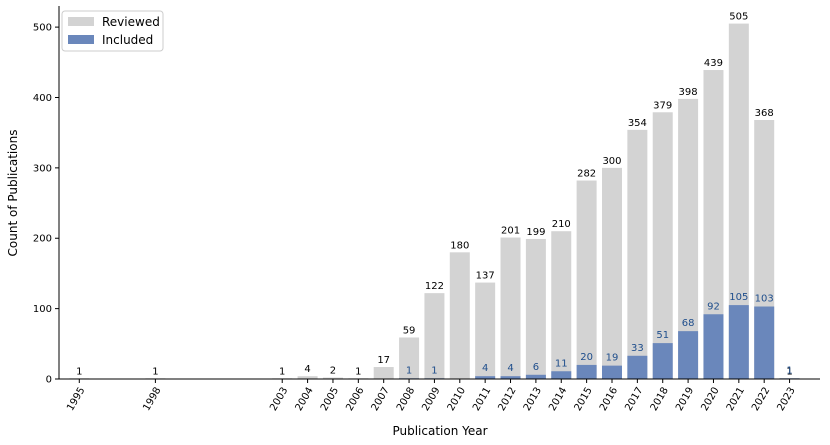  I want to click on value-label-reviewed-1998: 1, so click(155, 371).